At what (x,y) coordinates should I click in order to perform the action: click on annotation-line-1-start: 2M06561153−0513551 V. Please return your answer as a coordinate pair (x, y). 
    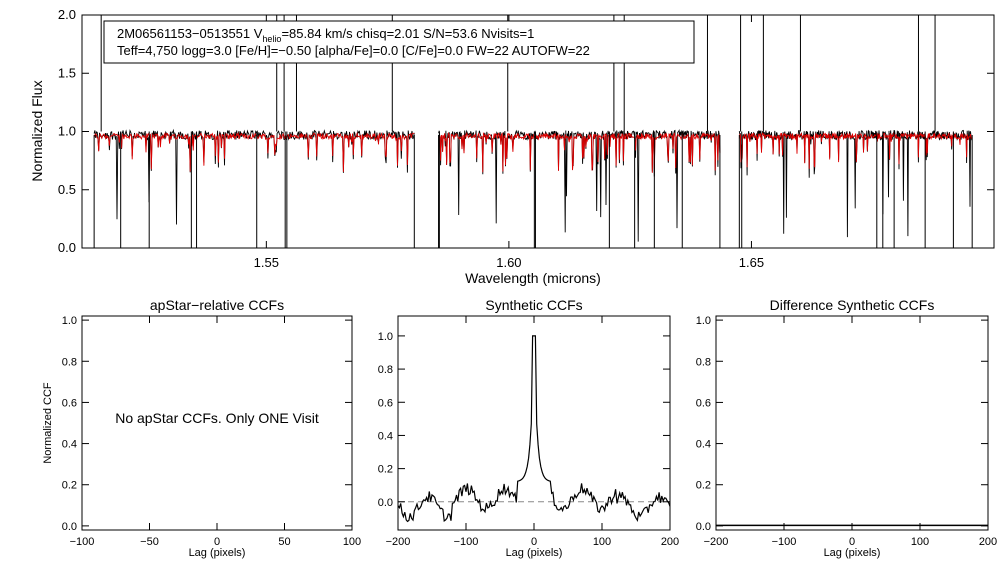
    Looking at the image, I should click on (190, 33).